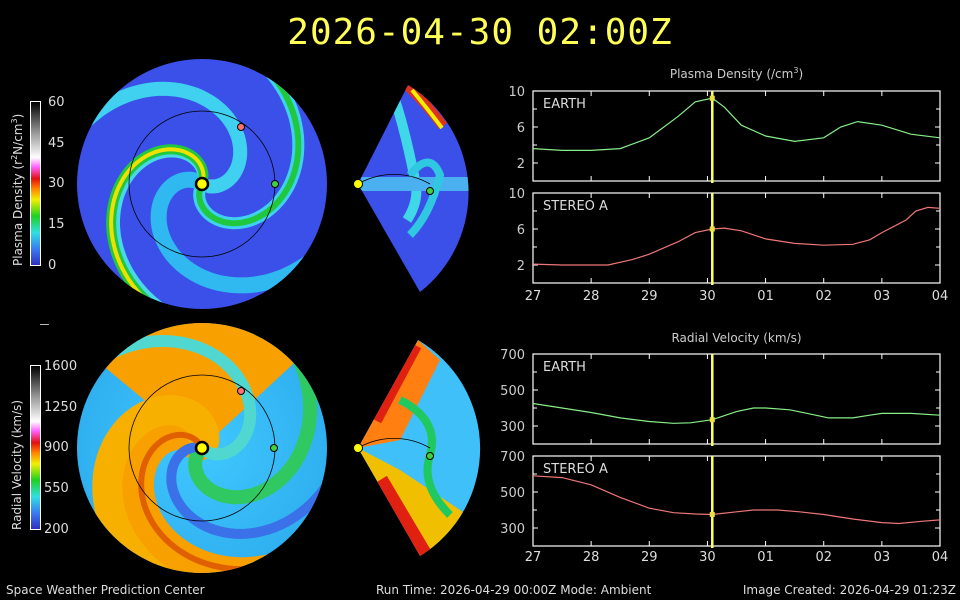 The height and width of the screenshot is (600, 960). Describe the element at coordinates (44, 324) in the screenshot. I see `separator-dash` at that location.